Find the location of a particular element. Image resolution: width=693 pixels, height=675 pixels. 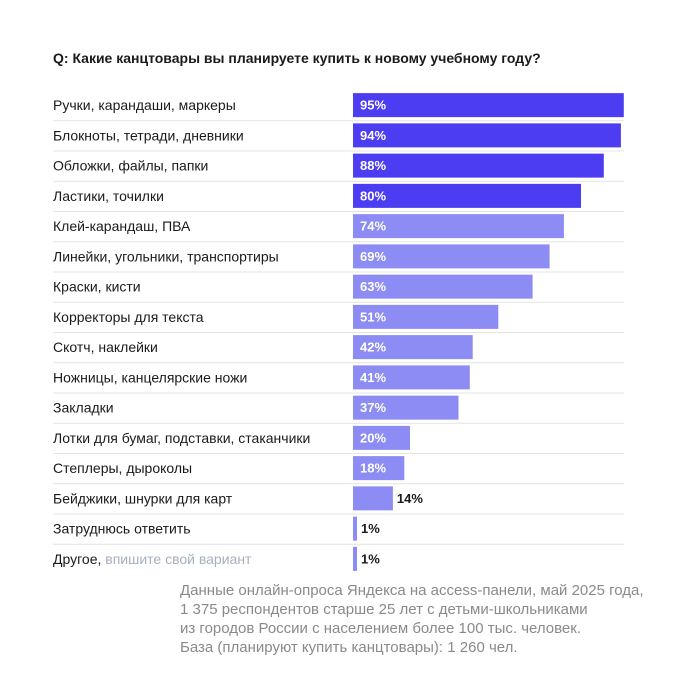

category-label: Закладки is located at coordinates (83, 408).